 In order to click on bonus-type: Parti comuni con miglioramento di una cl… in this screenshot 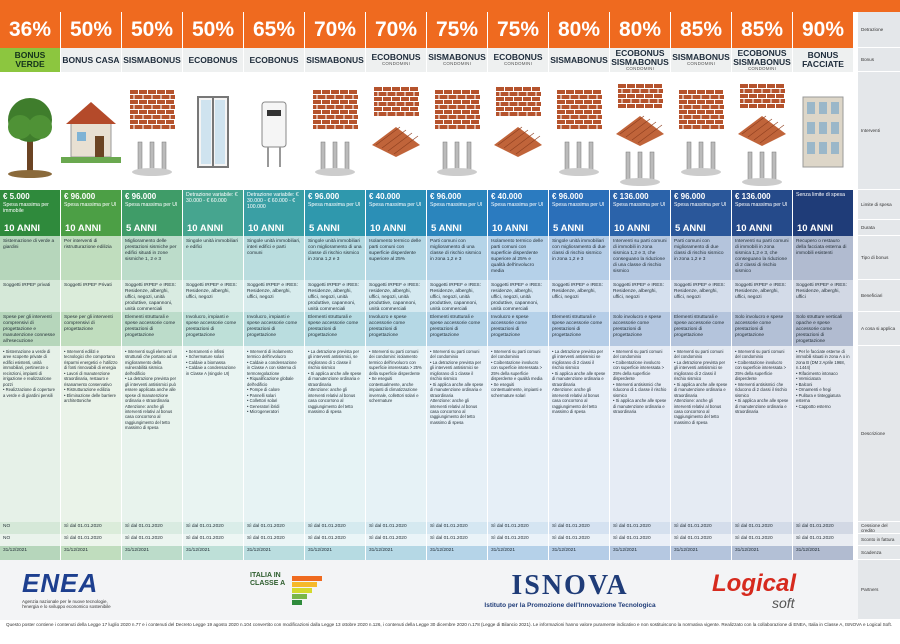, I will do `click(457, 258)`.